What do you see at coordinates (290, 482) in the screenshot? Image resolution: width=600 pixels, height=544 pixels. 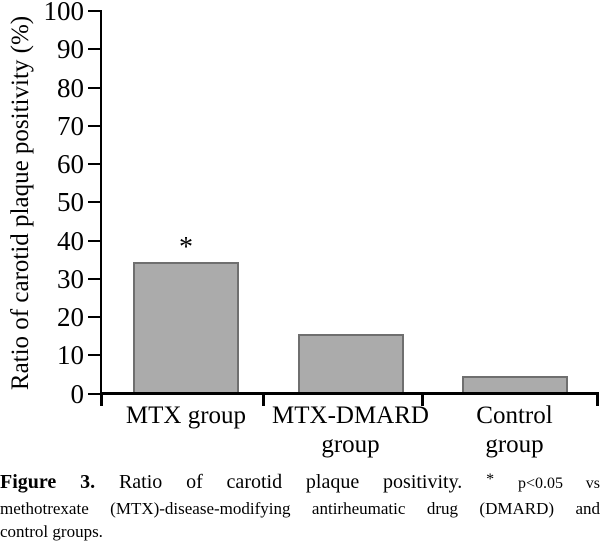 I see `caption-title: Ratio of carotid plaque positivity.` at bounding box center [290, 482].